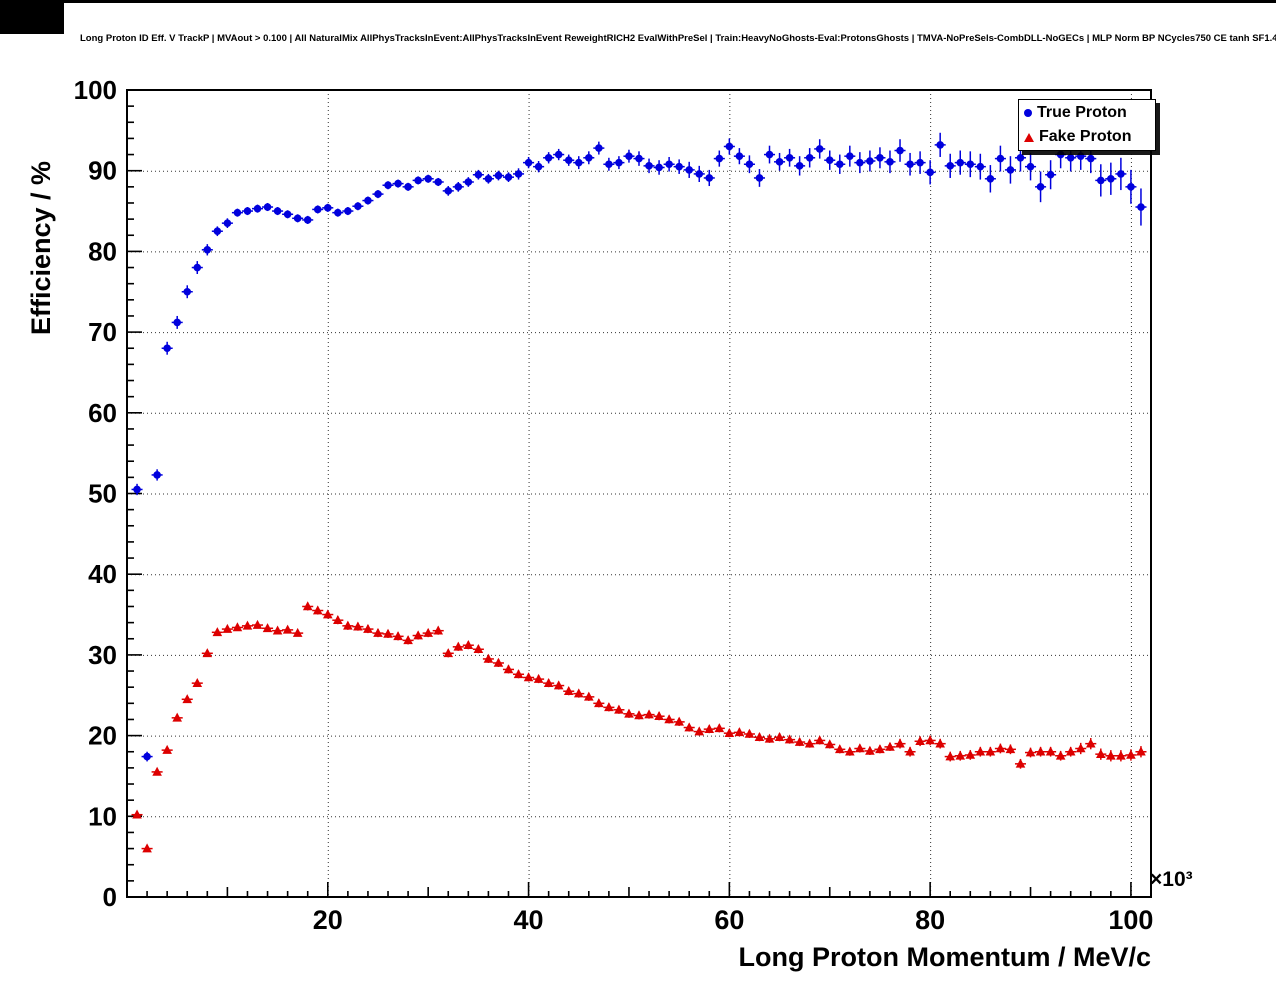 Image resolution: width=1276 pixels, height=996 pixels. What do you see at coordinates (102, 494) in the screenshot?
I see `svg-text: 50` at bounding box center [102, 494].